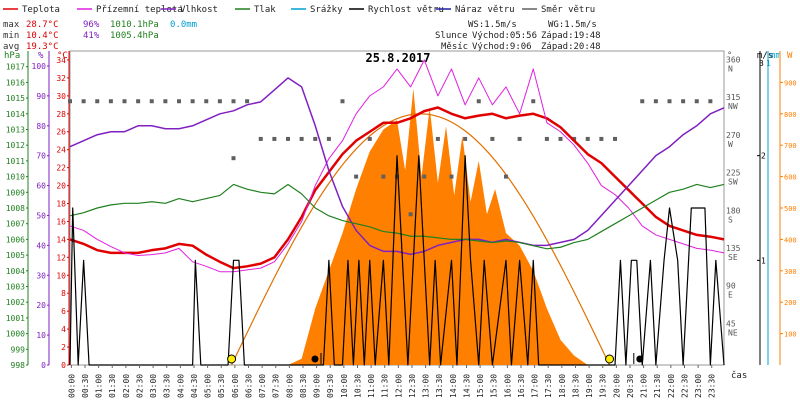 Image resolution: width=800 pixels, height=404 pixels. Describe the element at coordinates (439, 386) in the screenshot. I see `x-tick-label: 13:30` at that location.